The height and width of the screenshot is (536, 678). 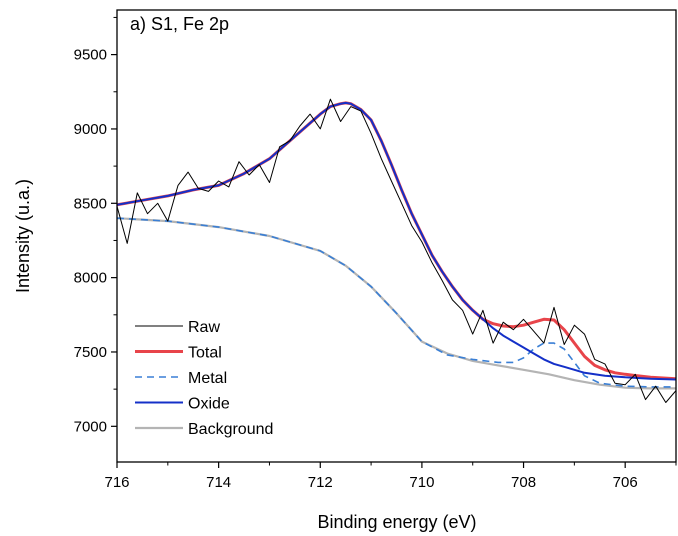 What do you see at coordinates (421, 482) in the screenshot?
I see `x-tick-label: 710` at bounding box center [421, 482].